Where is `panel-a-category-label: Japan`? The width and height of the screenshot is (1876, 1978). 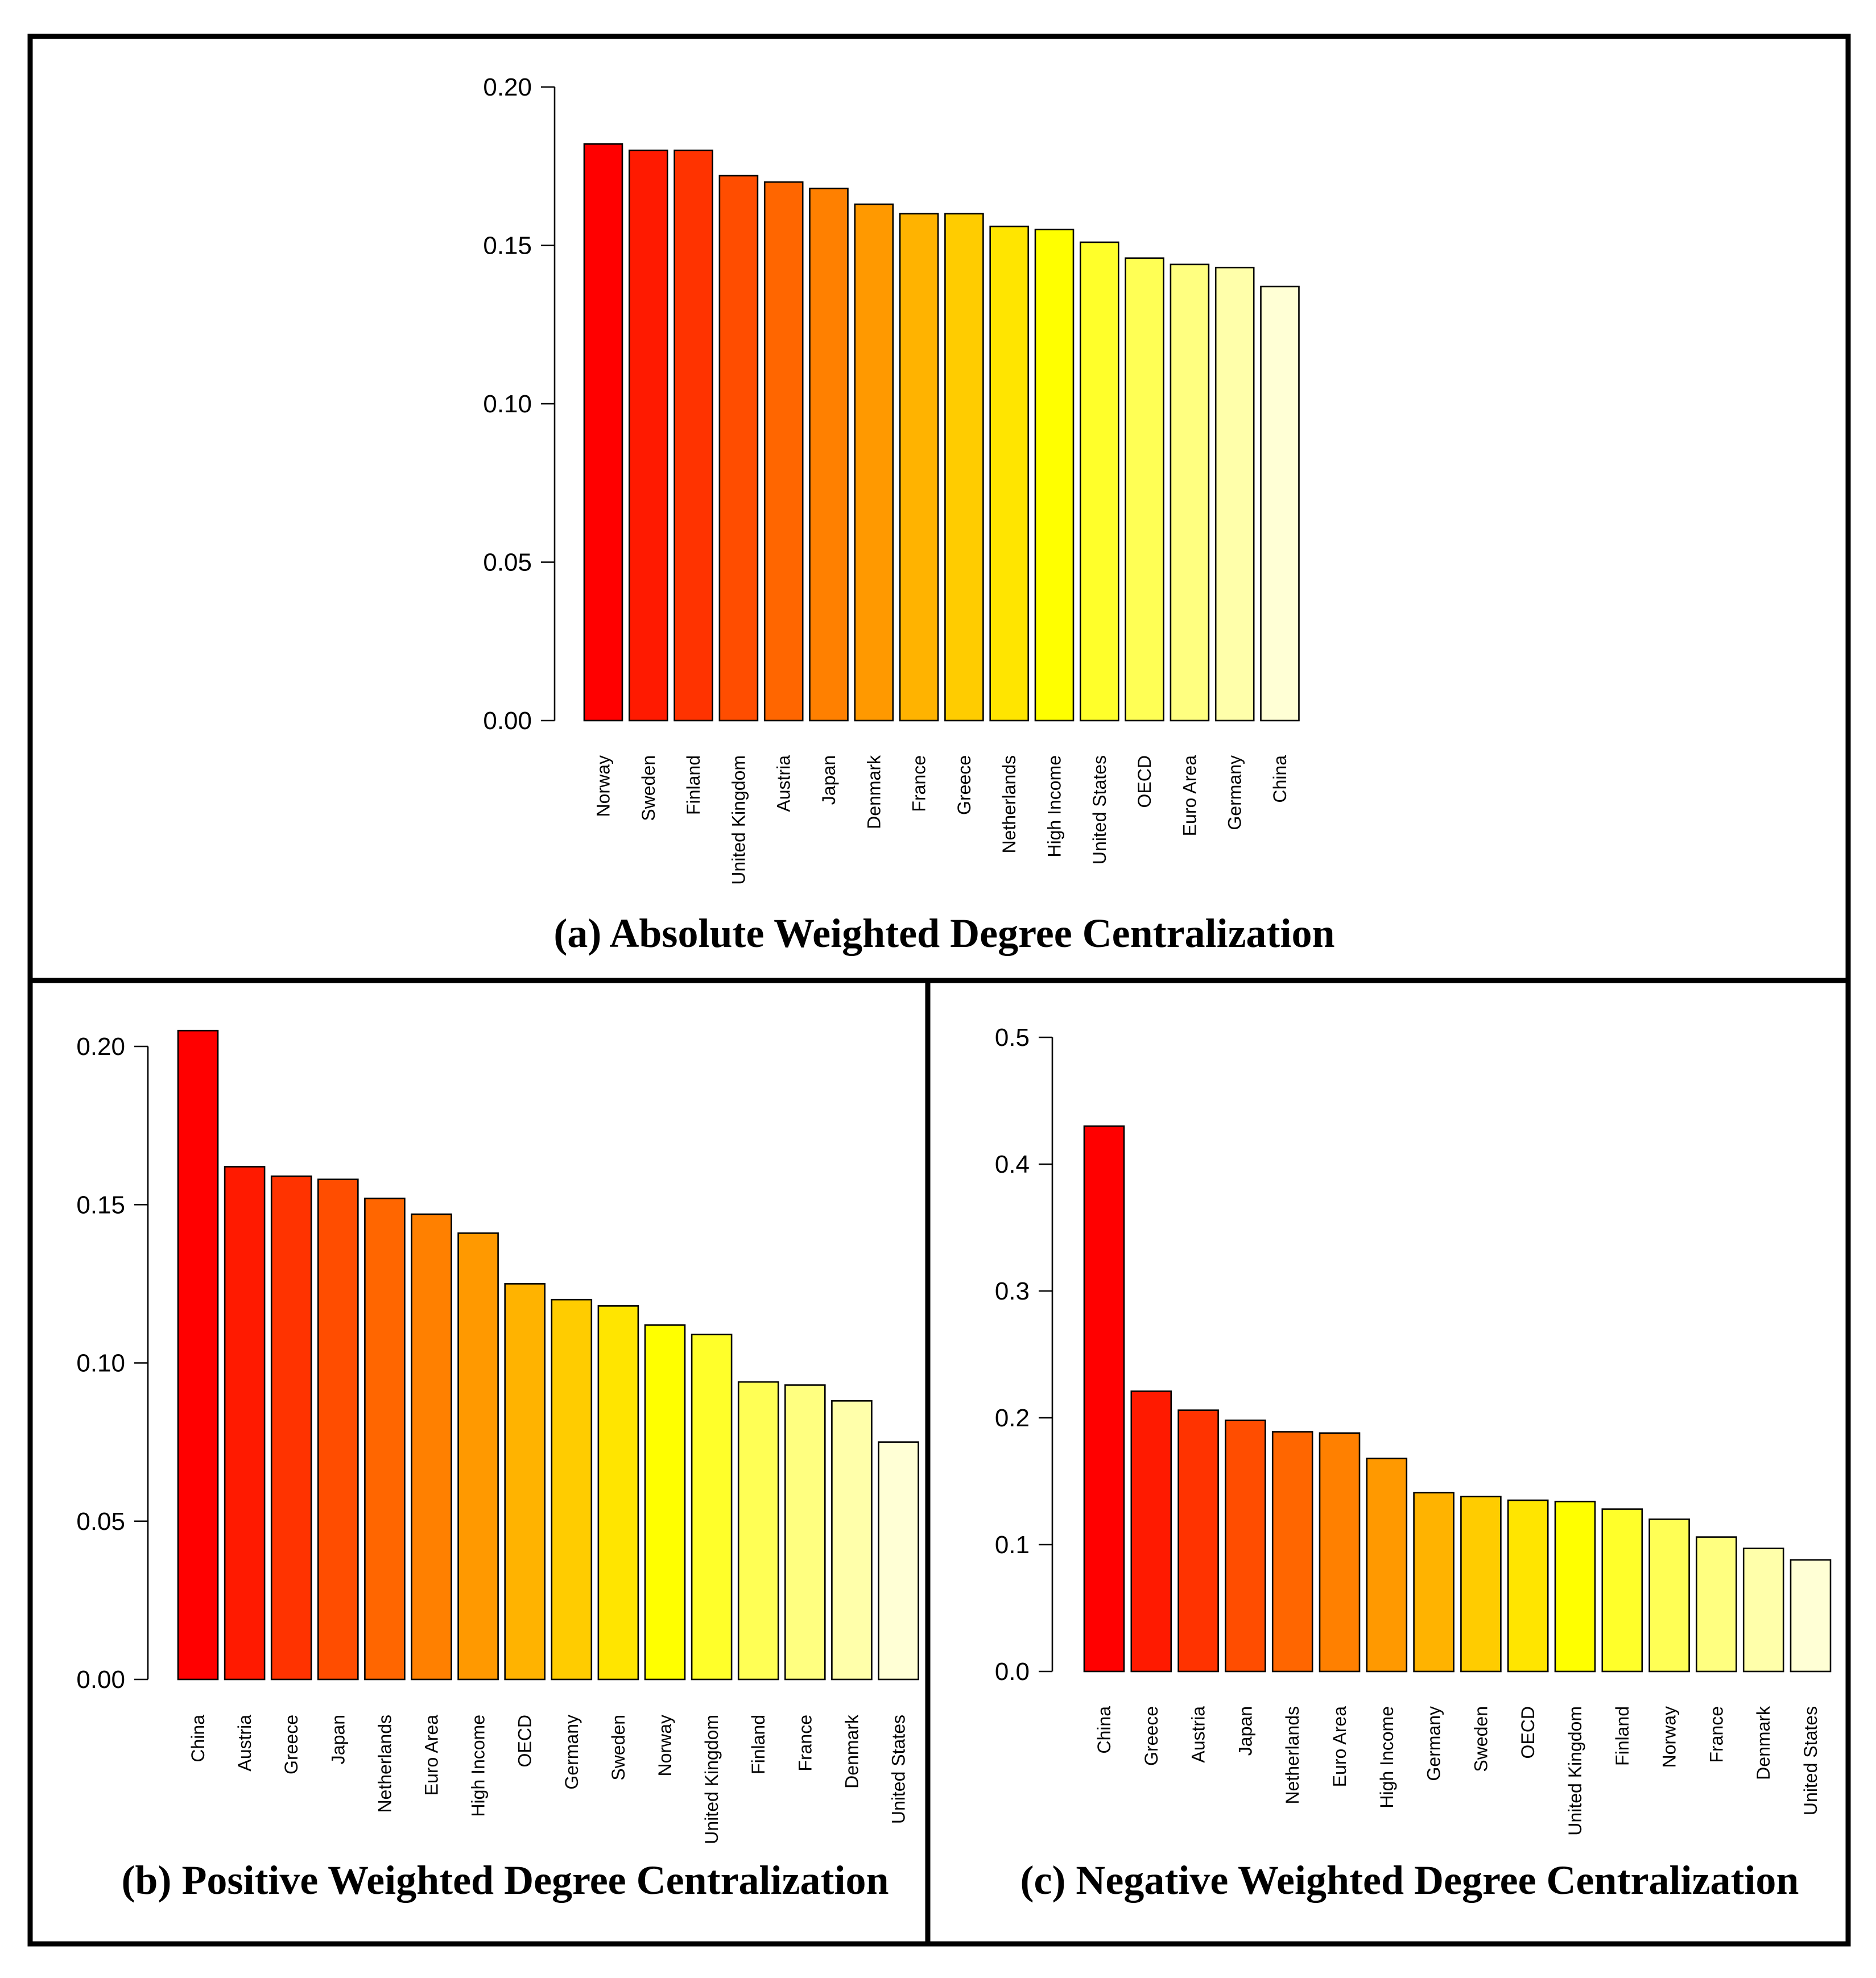
panel-a-category-label: Japan is located at coordinates (829, 780).